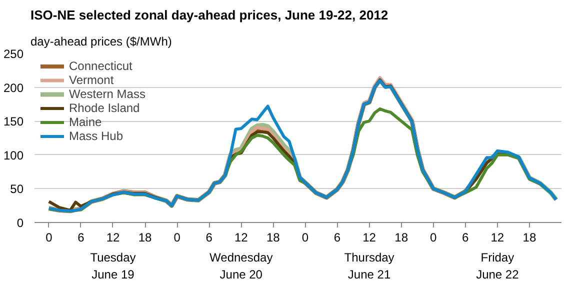  Describe the element at coordinates (107, 94) in the screenshot. I see `legend-label: Western Mass` at that location.